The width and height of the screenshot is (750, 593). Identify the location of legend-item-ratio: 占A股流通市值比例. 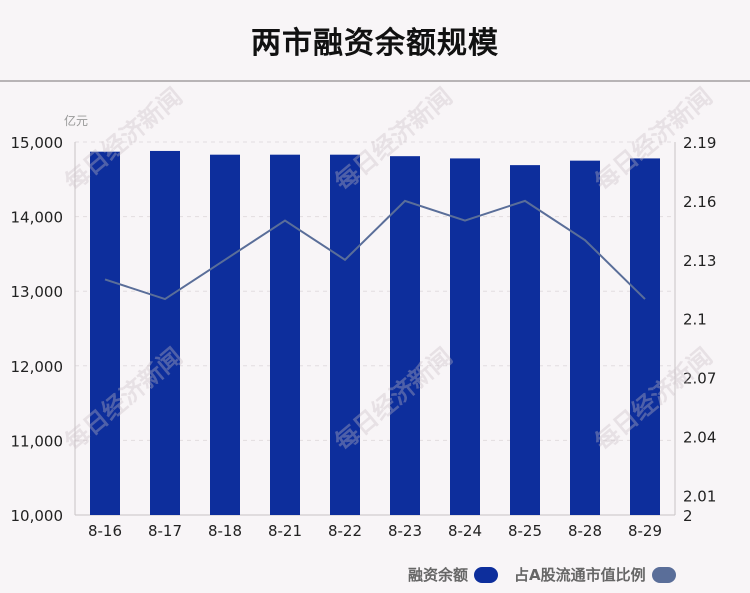
(595, 574).